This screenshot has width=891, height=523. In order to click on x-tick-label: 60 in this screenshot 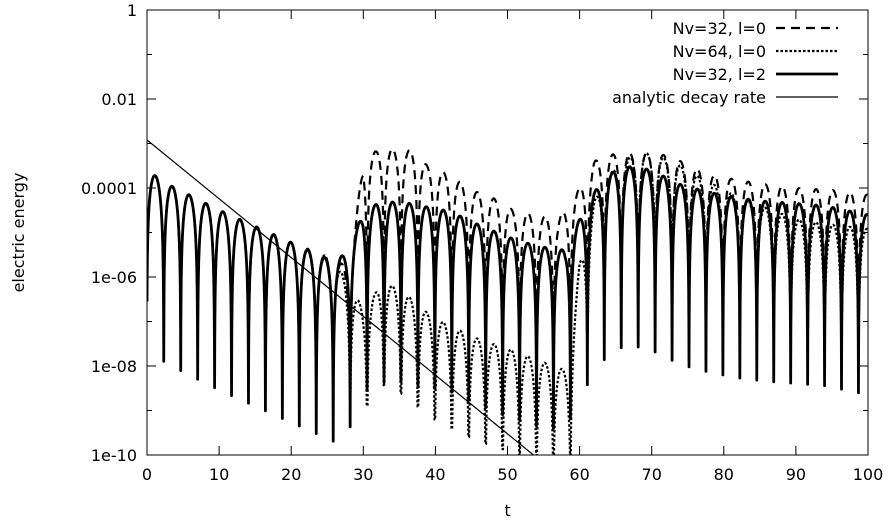, I will do `click(579, 474)`.